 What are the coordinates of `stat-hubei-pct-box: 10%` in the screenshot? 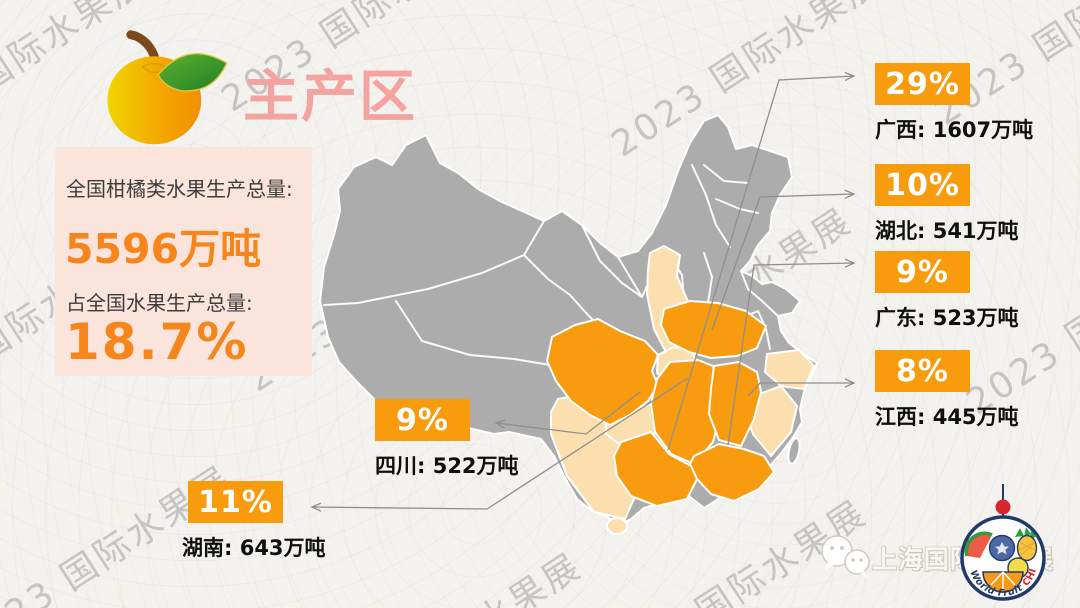 It's located at (922, 185).